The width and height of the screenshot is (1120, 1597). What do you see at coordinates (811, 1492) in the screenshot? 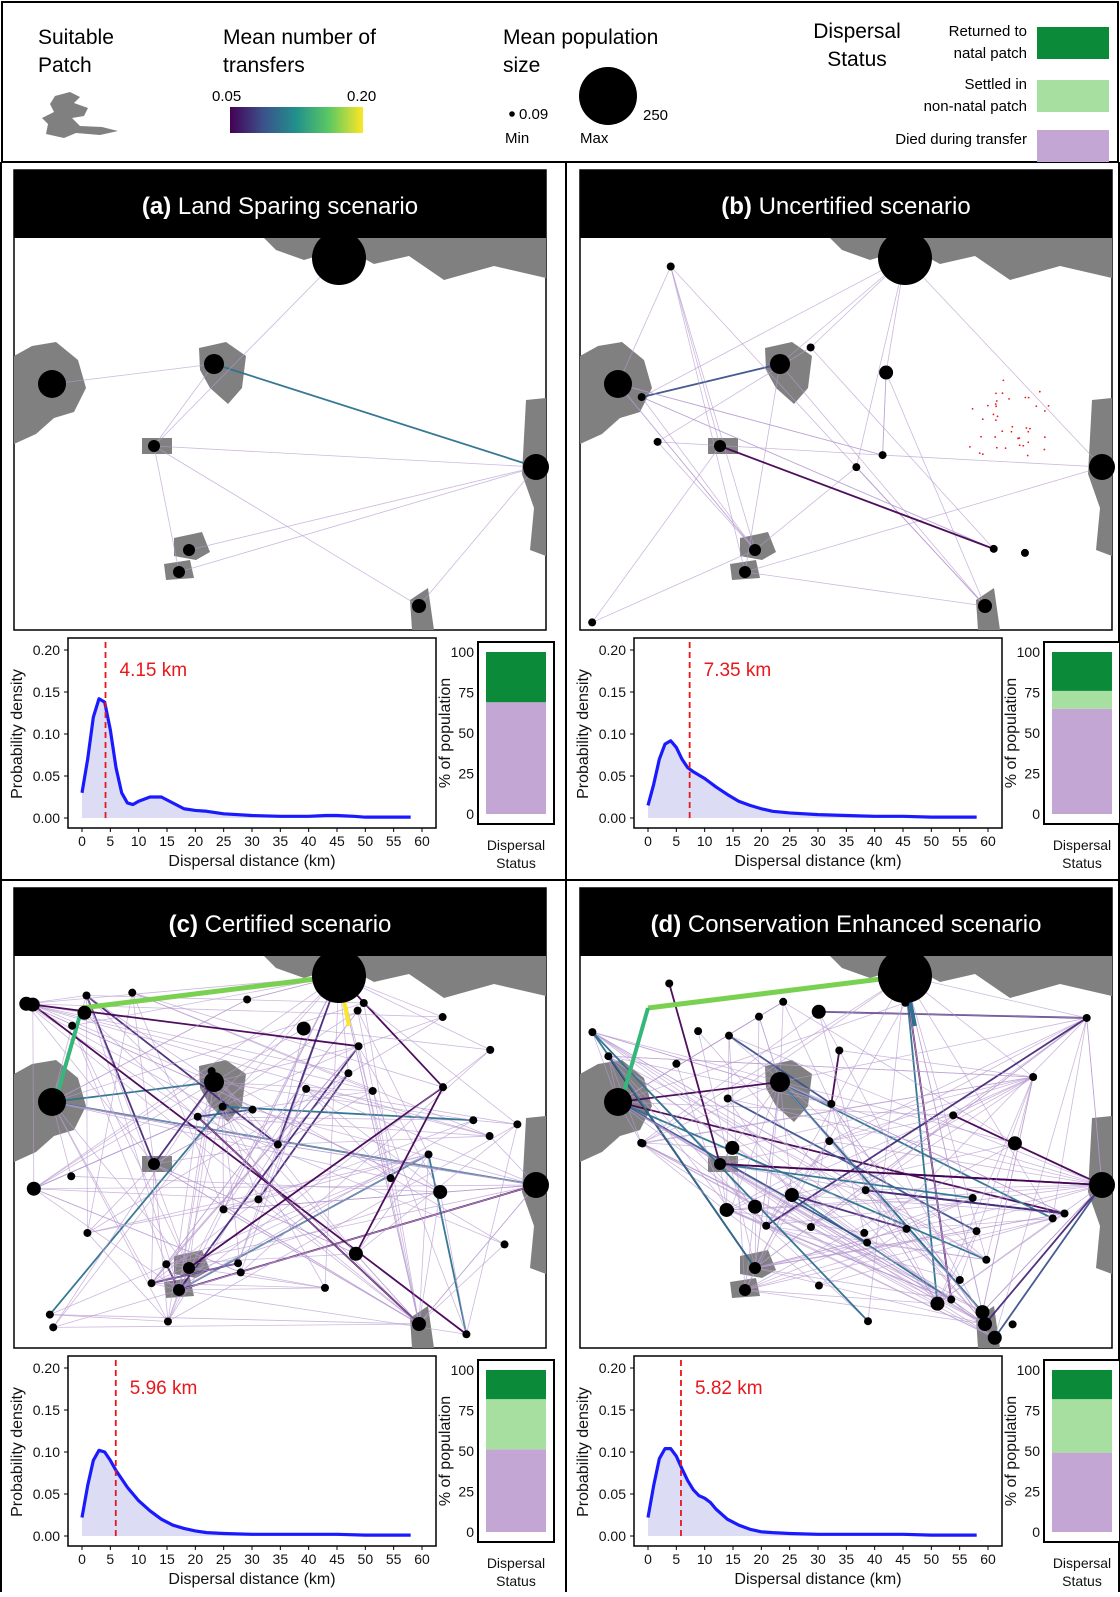
I see `density-curve` at bounding box center [811, 1492].